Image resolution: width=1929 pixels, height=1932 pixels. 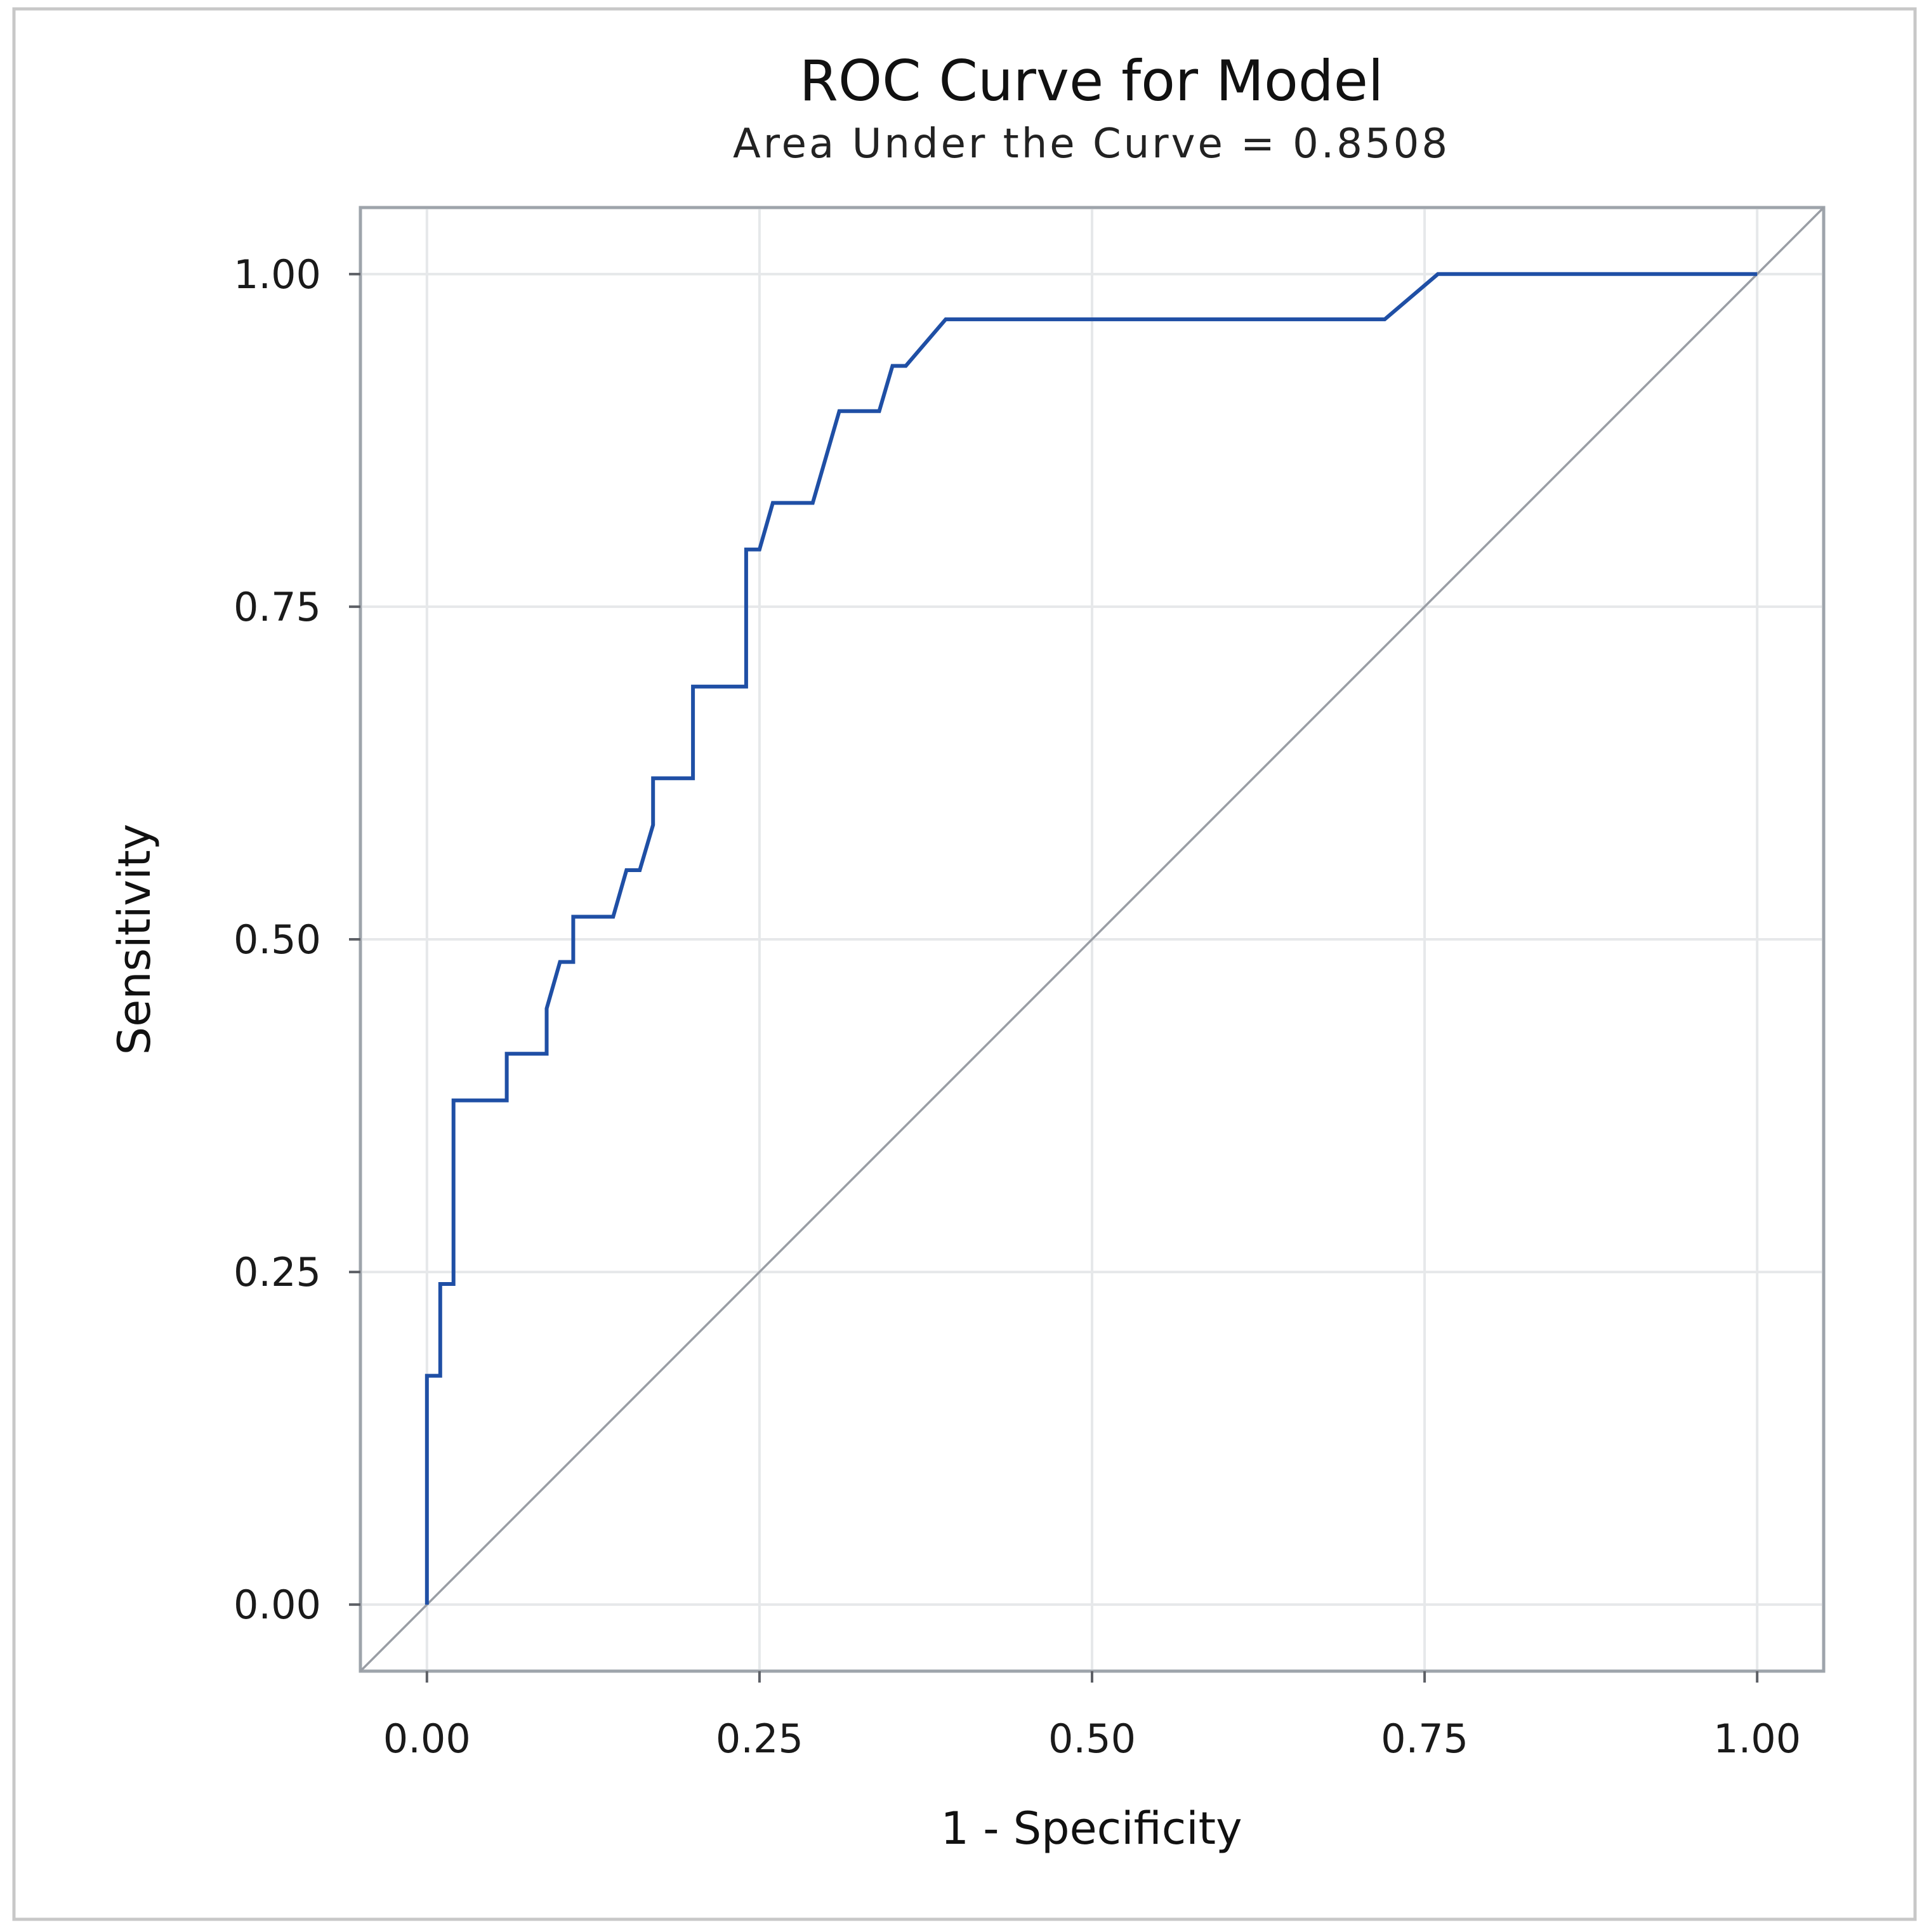 I want to click on x-tick-label: 1.00, so click(x=1757, y=1739).